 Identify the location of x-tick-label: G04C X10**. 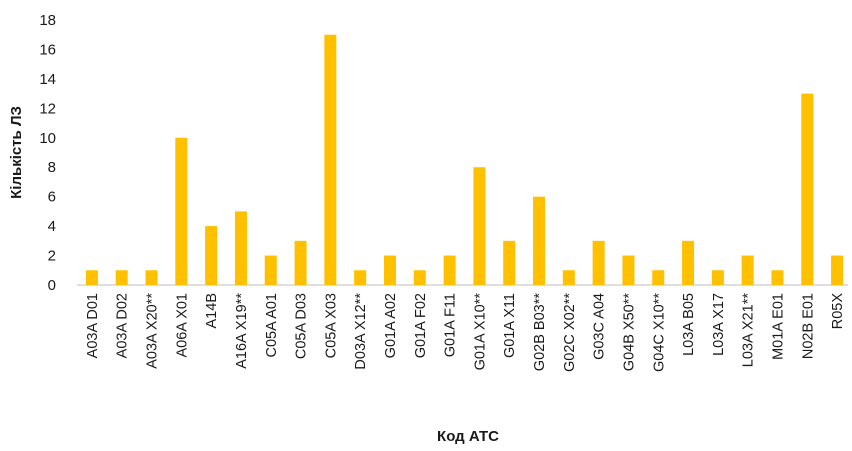
(659, 332).